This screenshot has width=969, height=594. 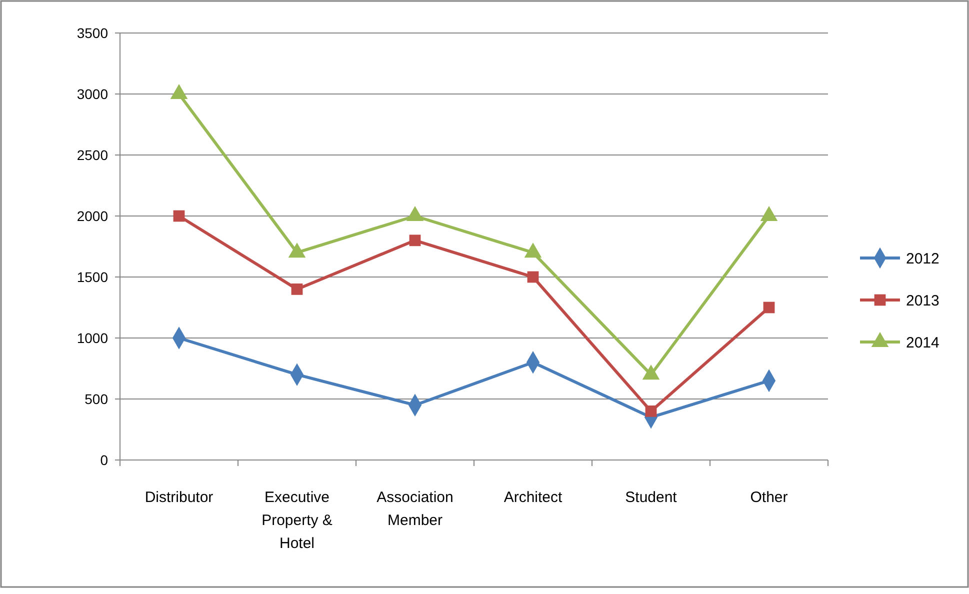 I want to click on y-tick-label: 2500, so click(x=92, y=154).